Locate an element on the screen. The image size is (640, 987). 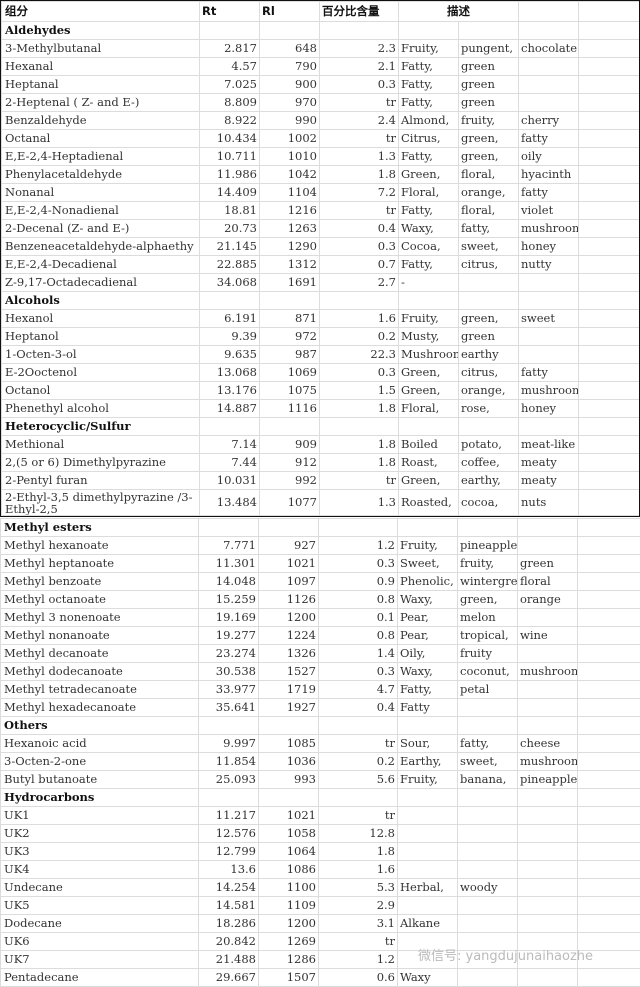
descriptor-1: Oily, is located at coordinates (428, 654).